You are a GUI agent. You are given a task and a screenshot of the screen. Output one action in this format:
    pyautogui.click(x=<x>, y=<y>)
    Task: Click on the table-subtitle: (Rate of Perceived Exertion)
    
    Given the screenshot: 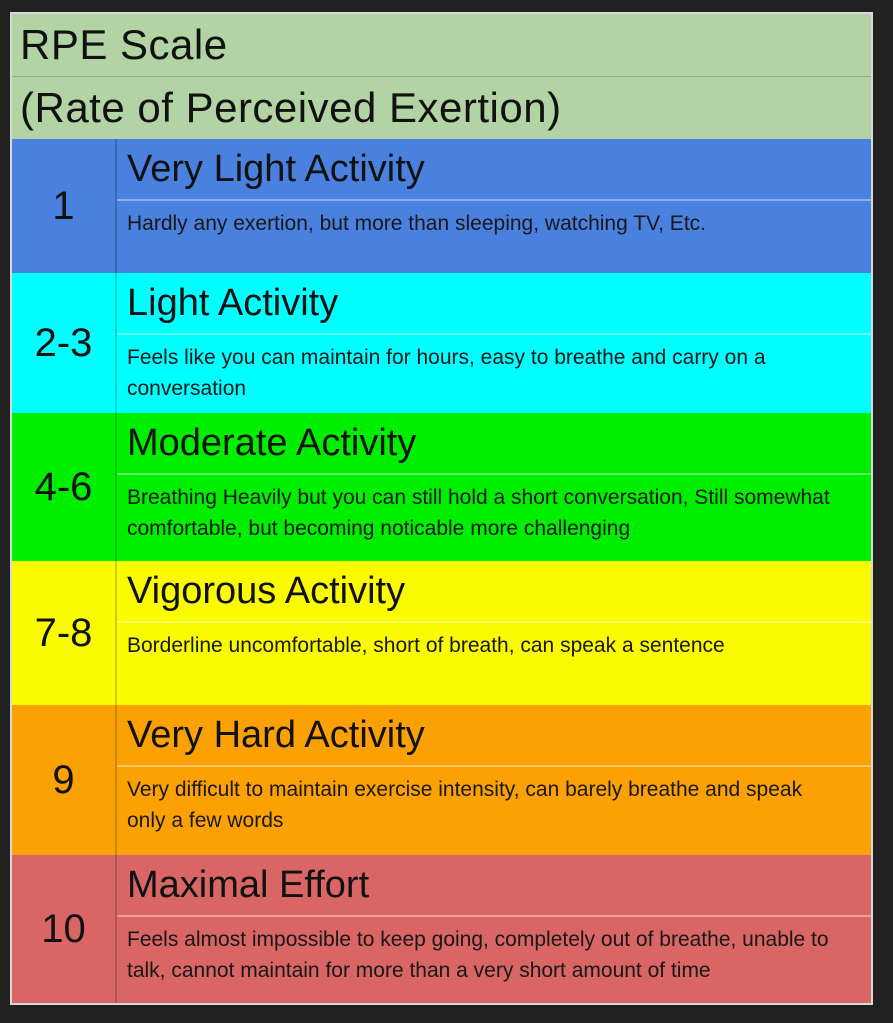 What is the action you would take?
    pyautogui.click(x=441, y=108)
    